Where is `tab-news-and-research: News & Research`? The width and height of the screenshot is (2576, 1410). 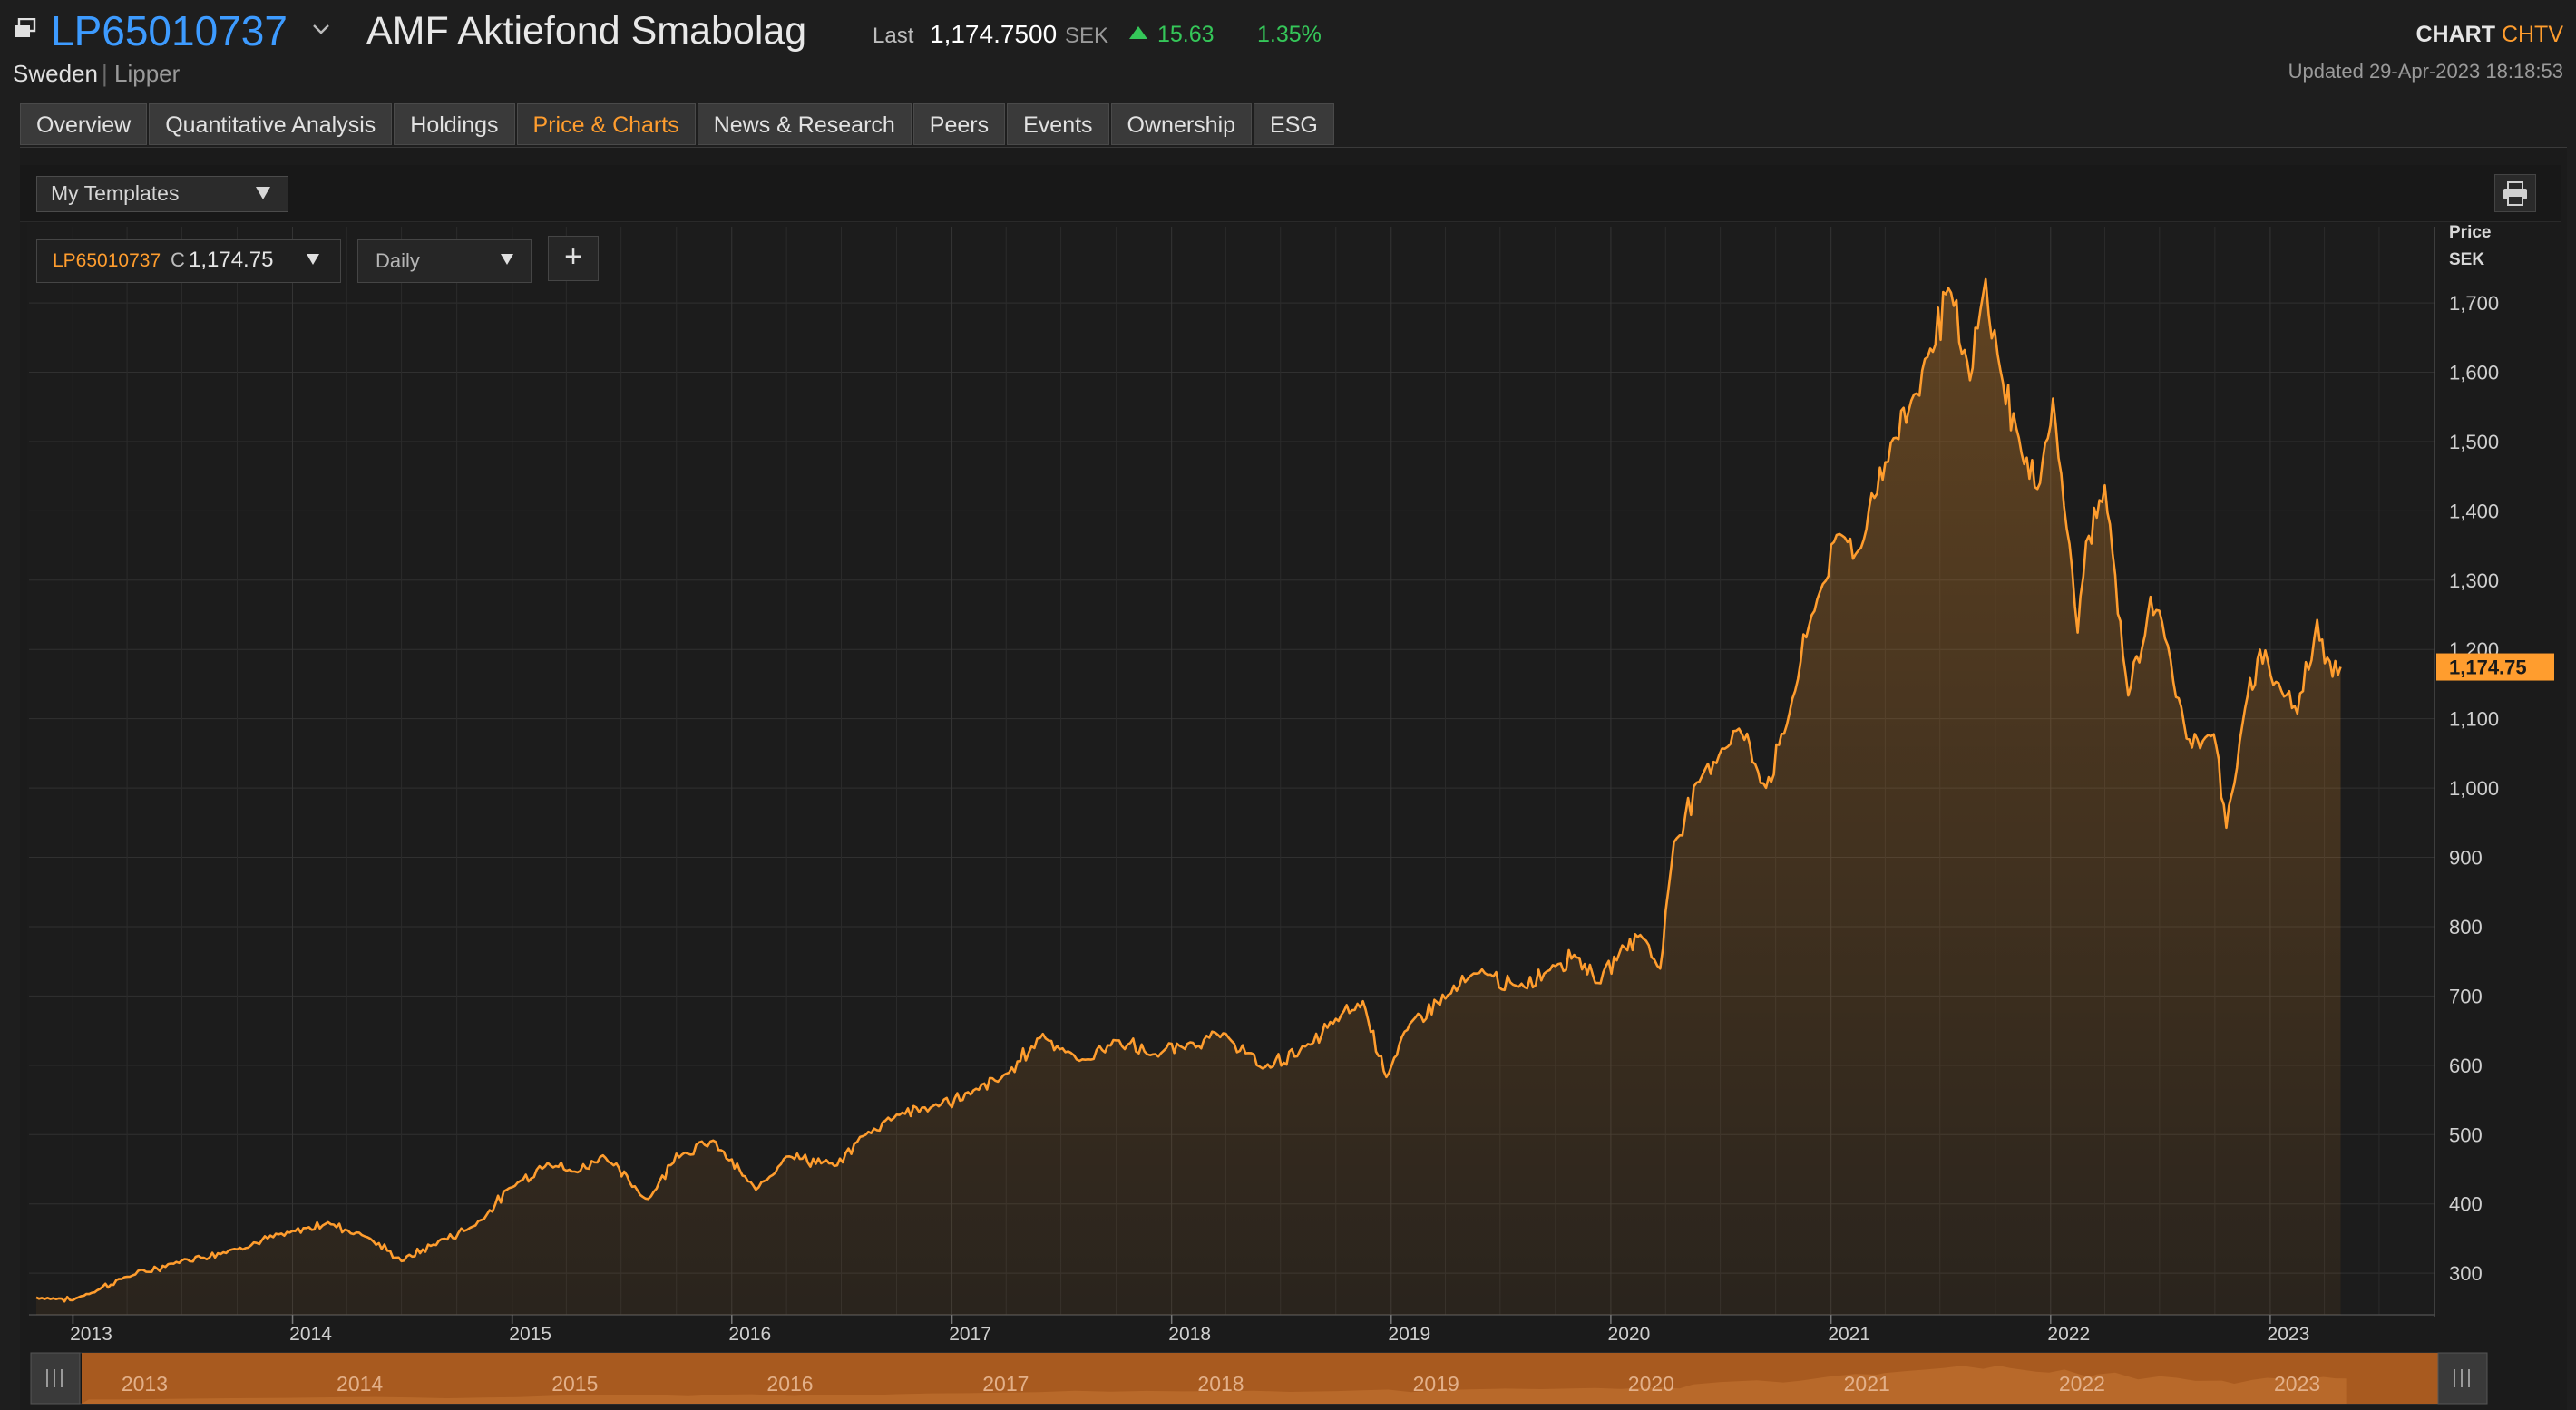 tab-news-and-research: News & Research is located at coordinates (804, 124).